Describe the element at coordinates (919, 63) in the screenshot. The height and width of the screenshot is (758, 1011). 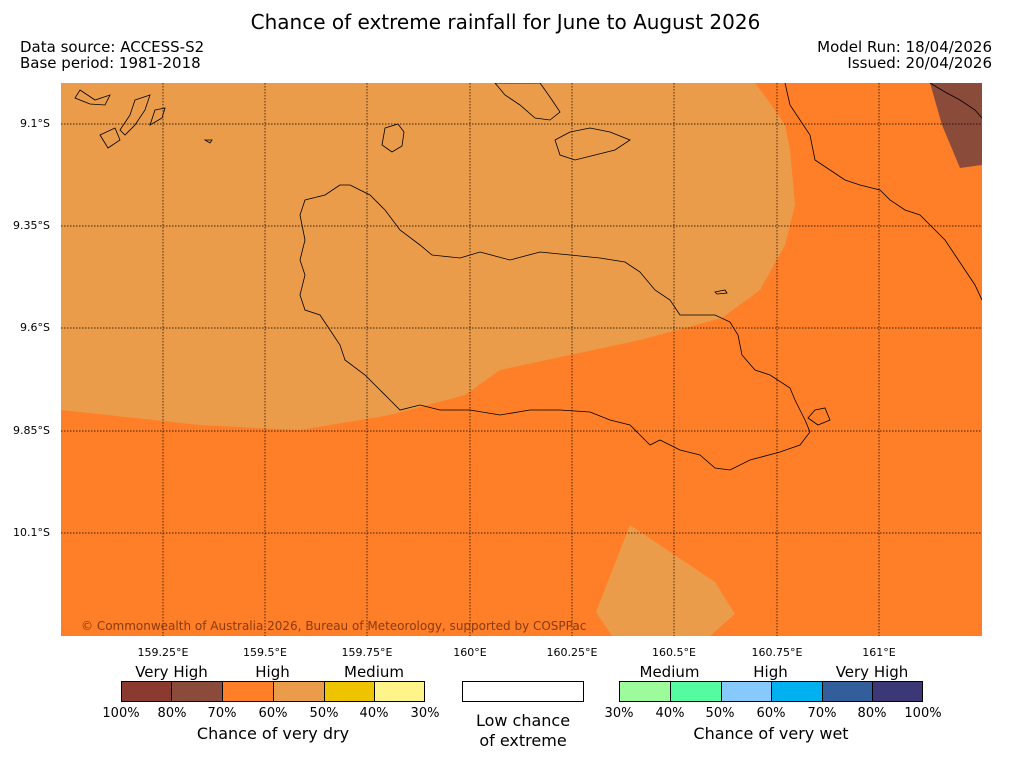
I see `issued-text: Issued: 20/04/2026` at that location.